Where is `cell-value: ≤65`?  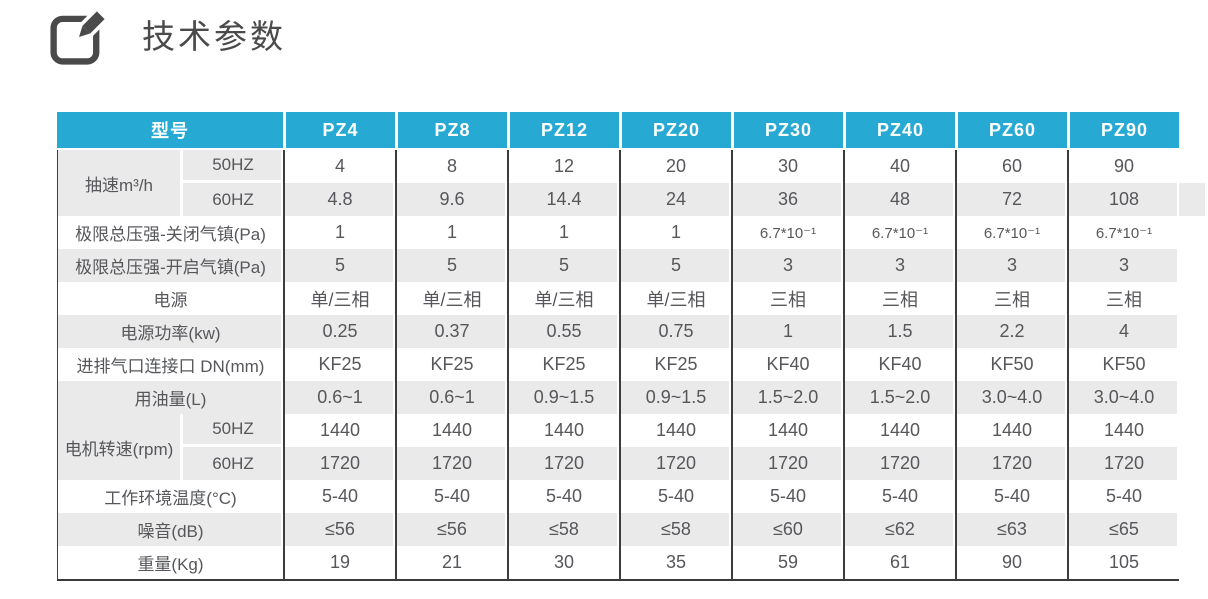 cell-value: ≤65 is located at coordinates (1123, 529).